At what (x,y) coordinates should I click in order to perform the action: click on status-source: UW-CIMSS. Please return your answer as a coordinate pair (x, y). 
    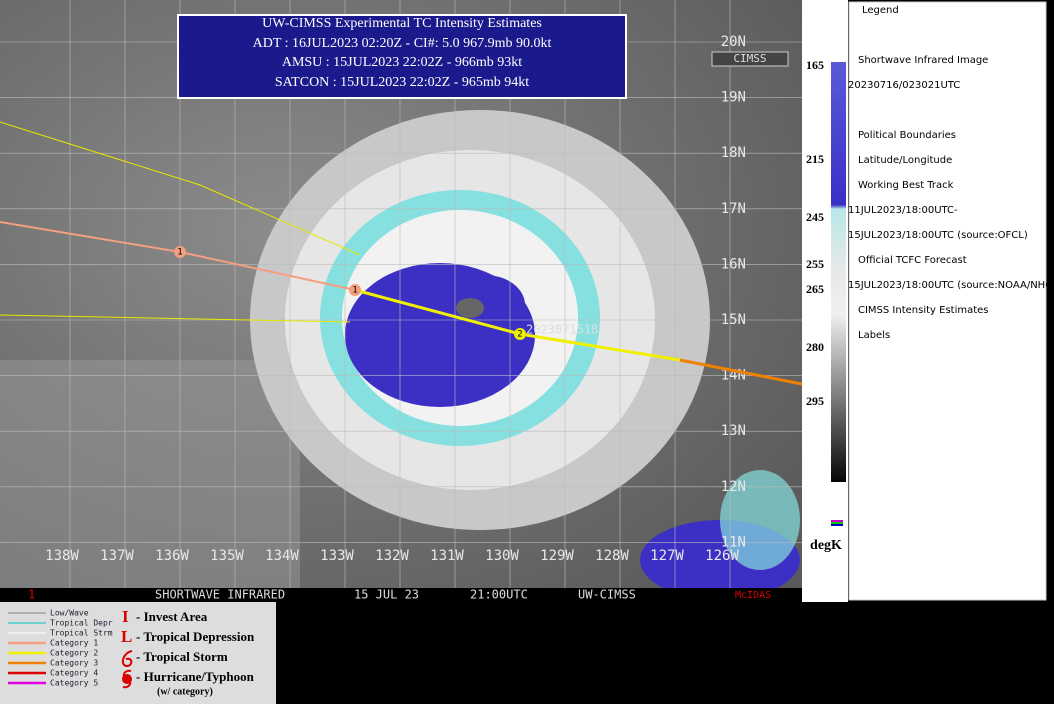
    Looking at the image, I should click on (607, 595).